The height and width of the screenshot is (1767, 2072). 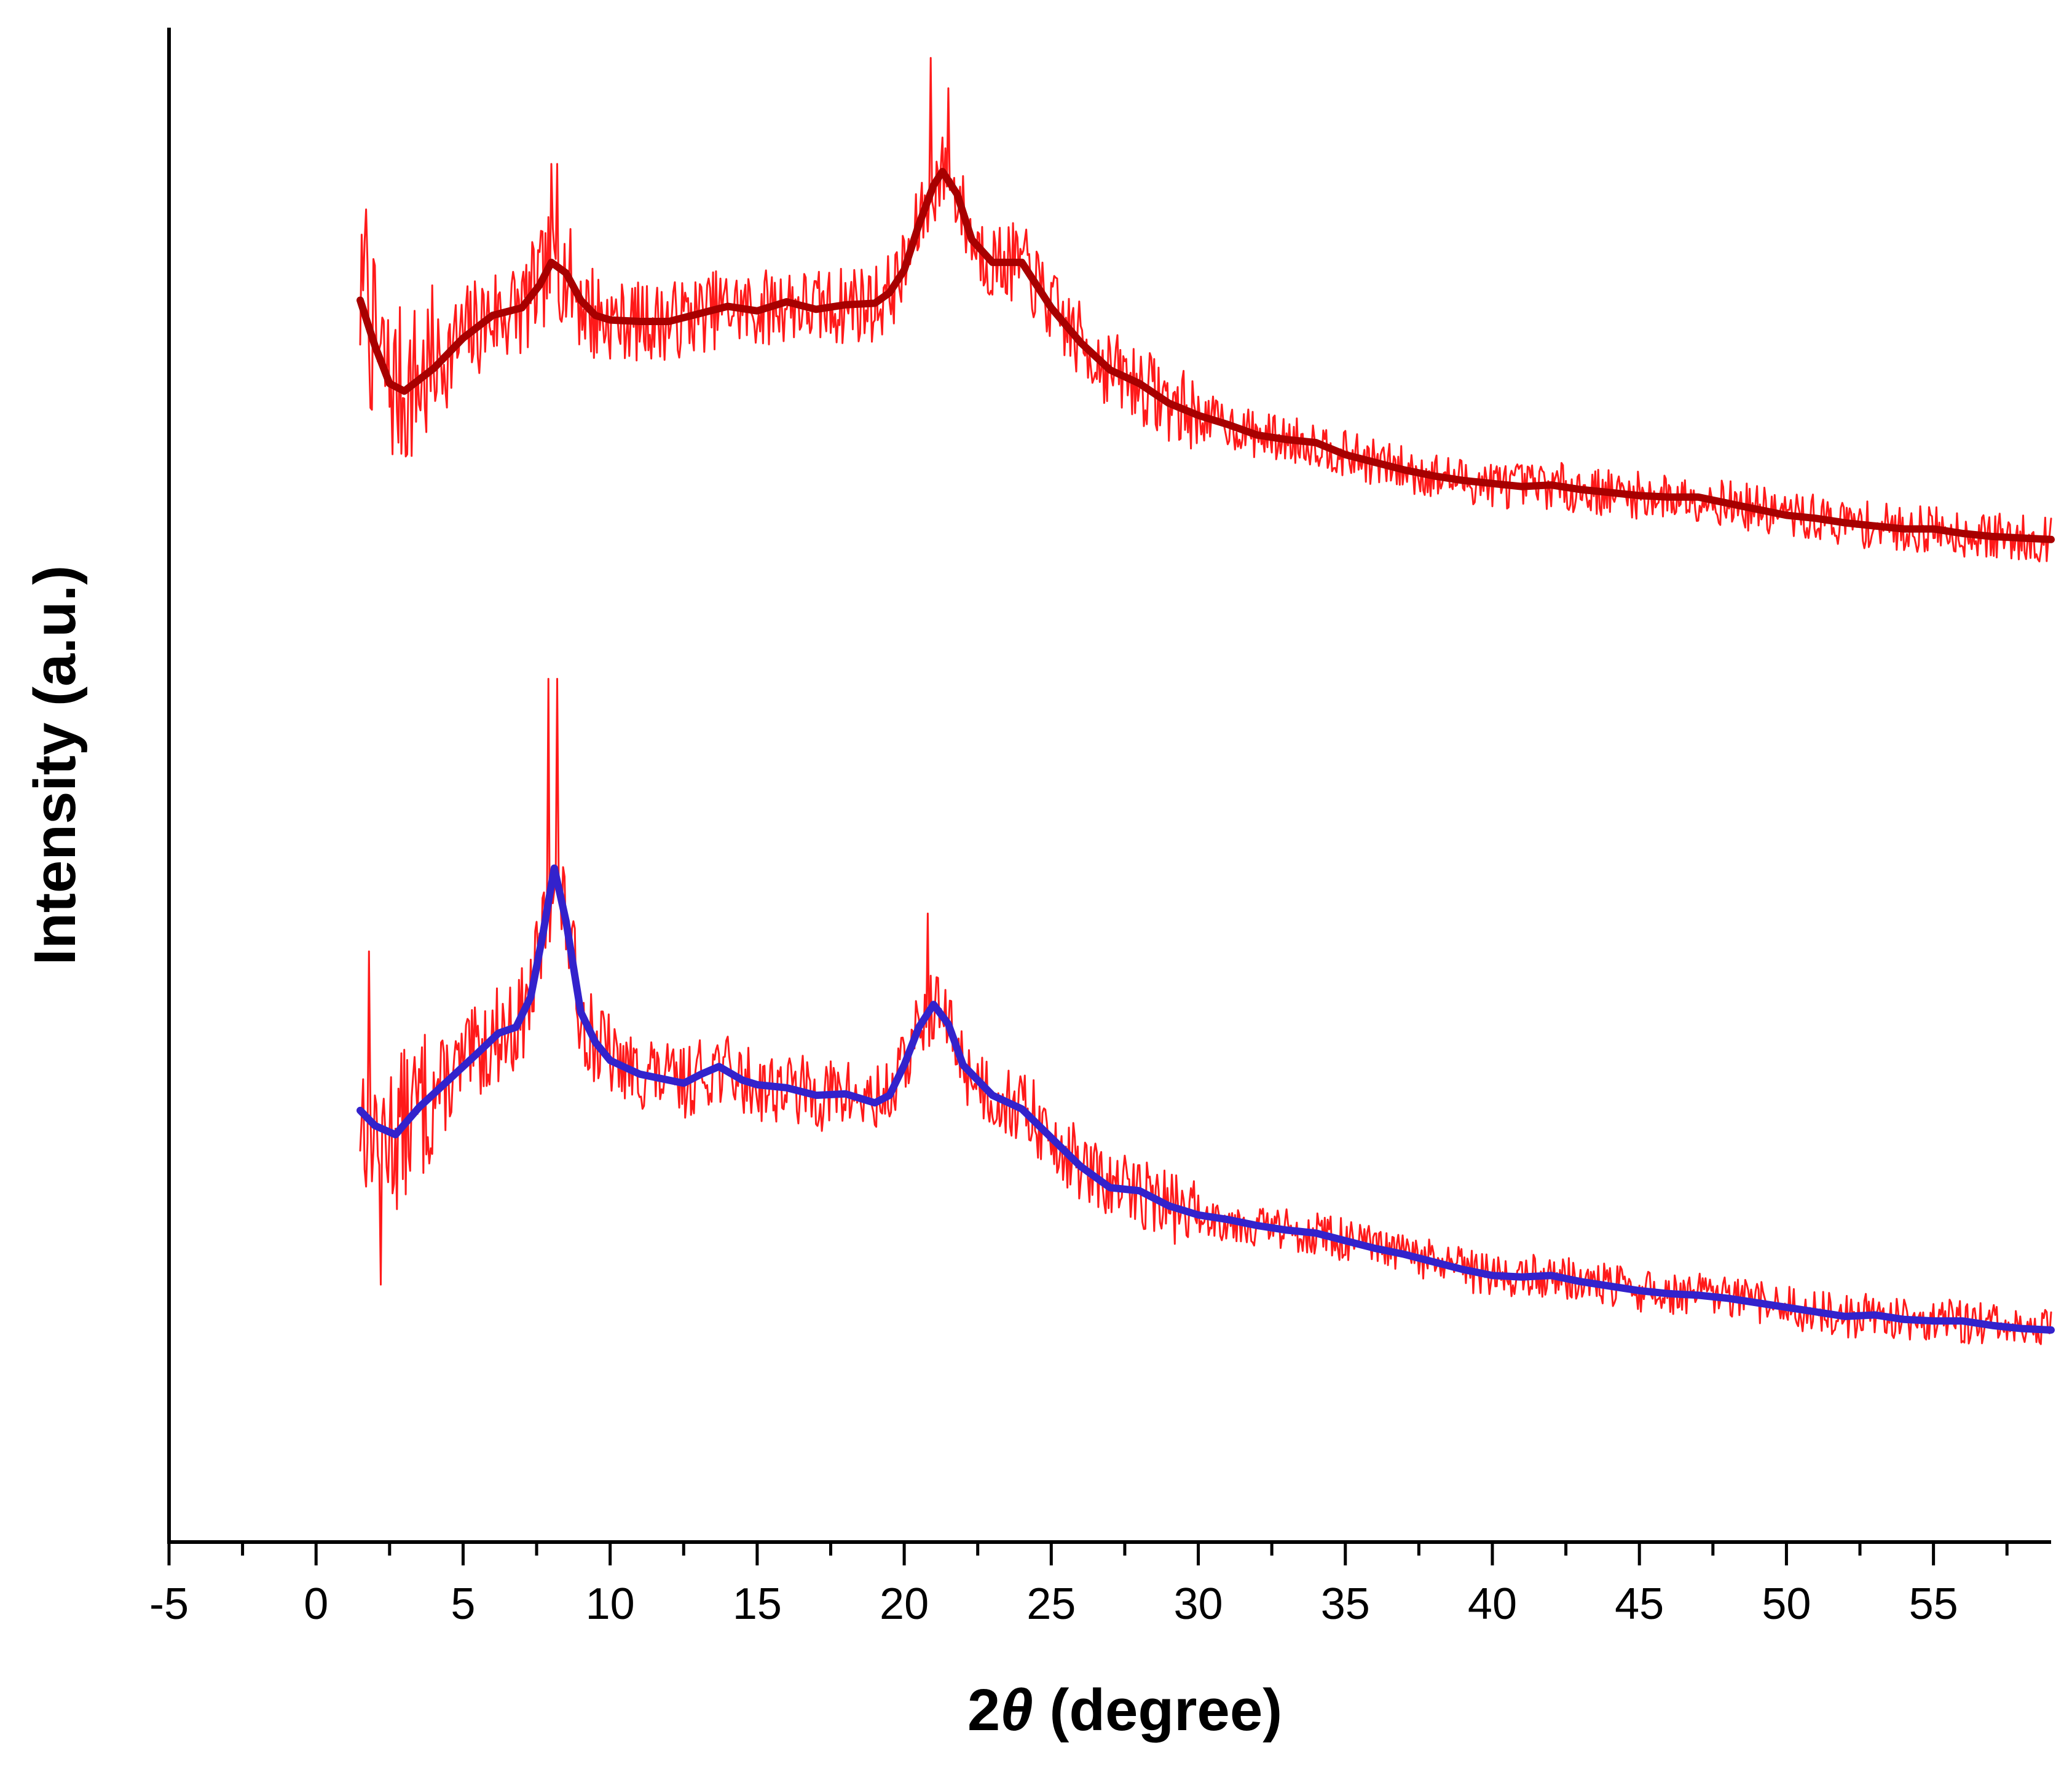 I want to click on x-tick-label: 5, so click(x=463, y=1604).